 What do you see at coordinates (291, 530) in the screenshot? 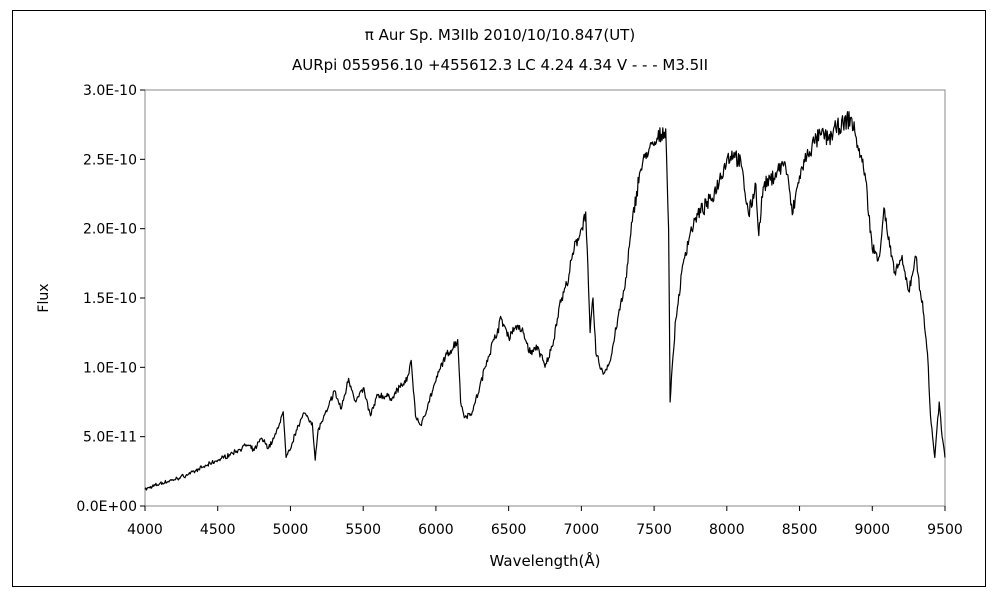
I see `x-tick-label: 5000` at bounding box center [291, 530].